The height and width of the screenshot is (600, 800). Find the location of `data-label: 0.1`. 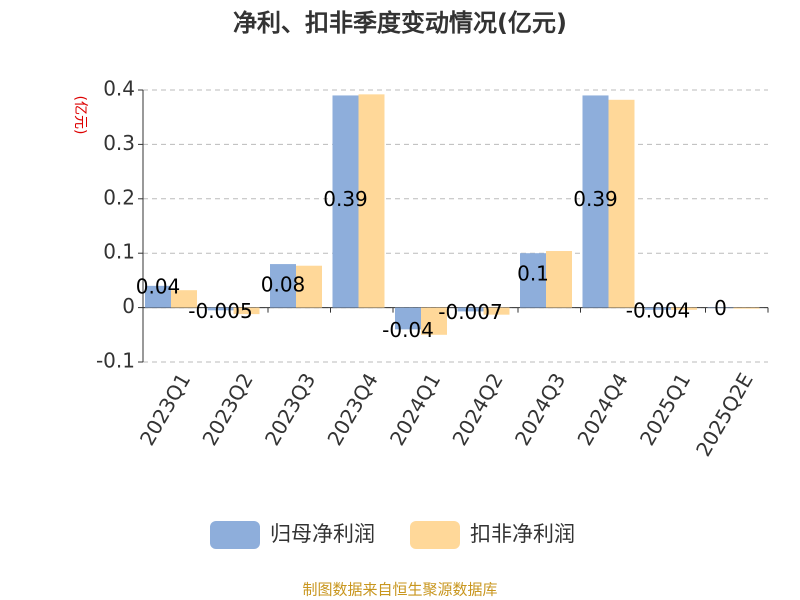

data-label: 0.1 is located at coordinates (533, 274).